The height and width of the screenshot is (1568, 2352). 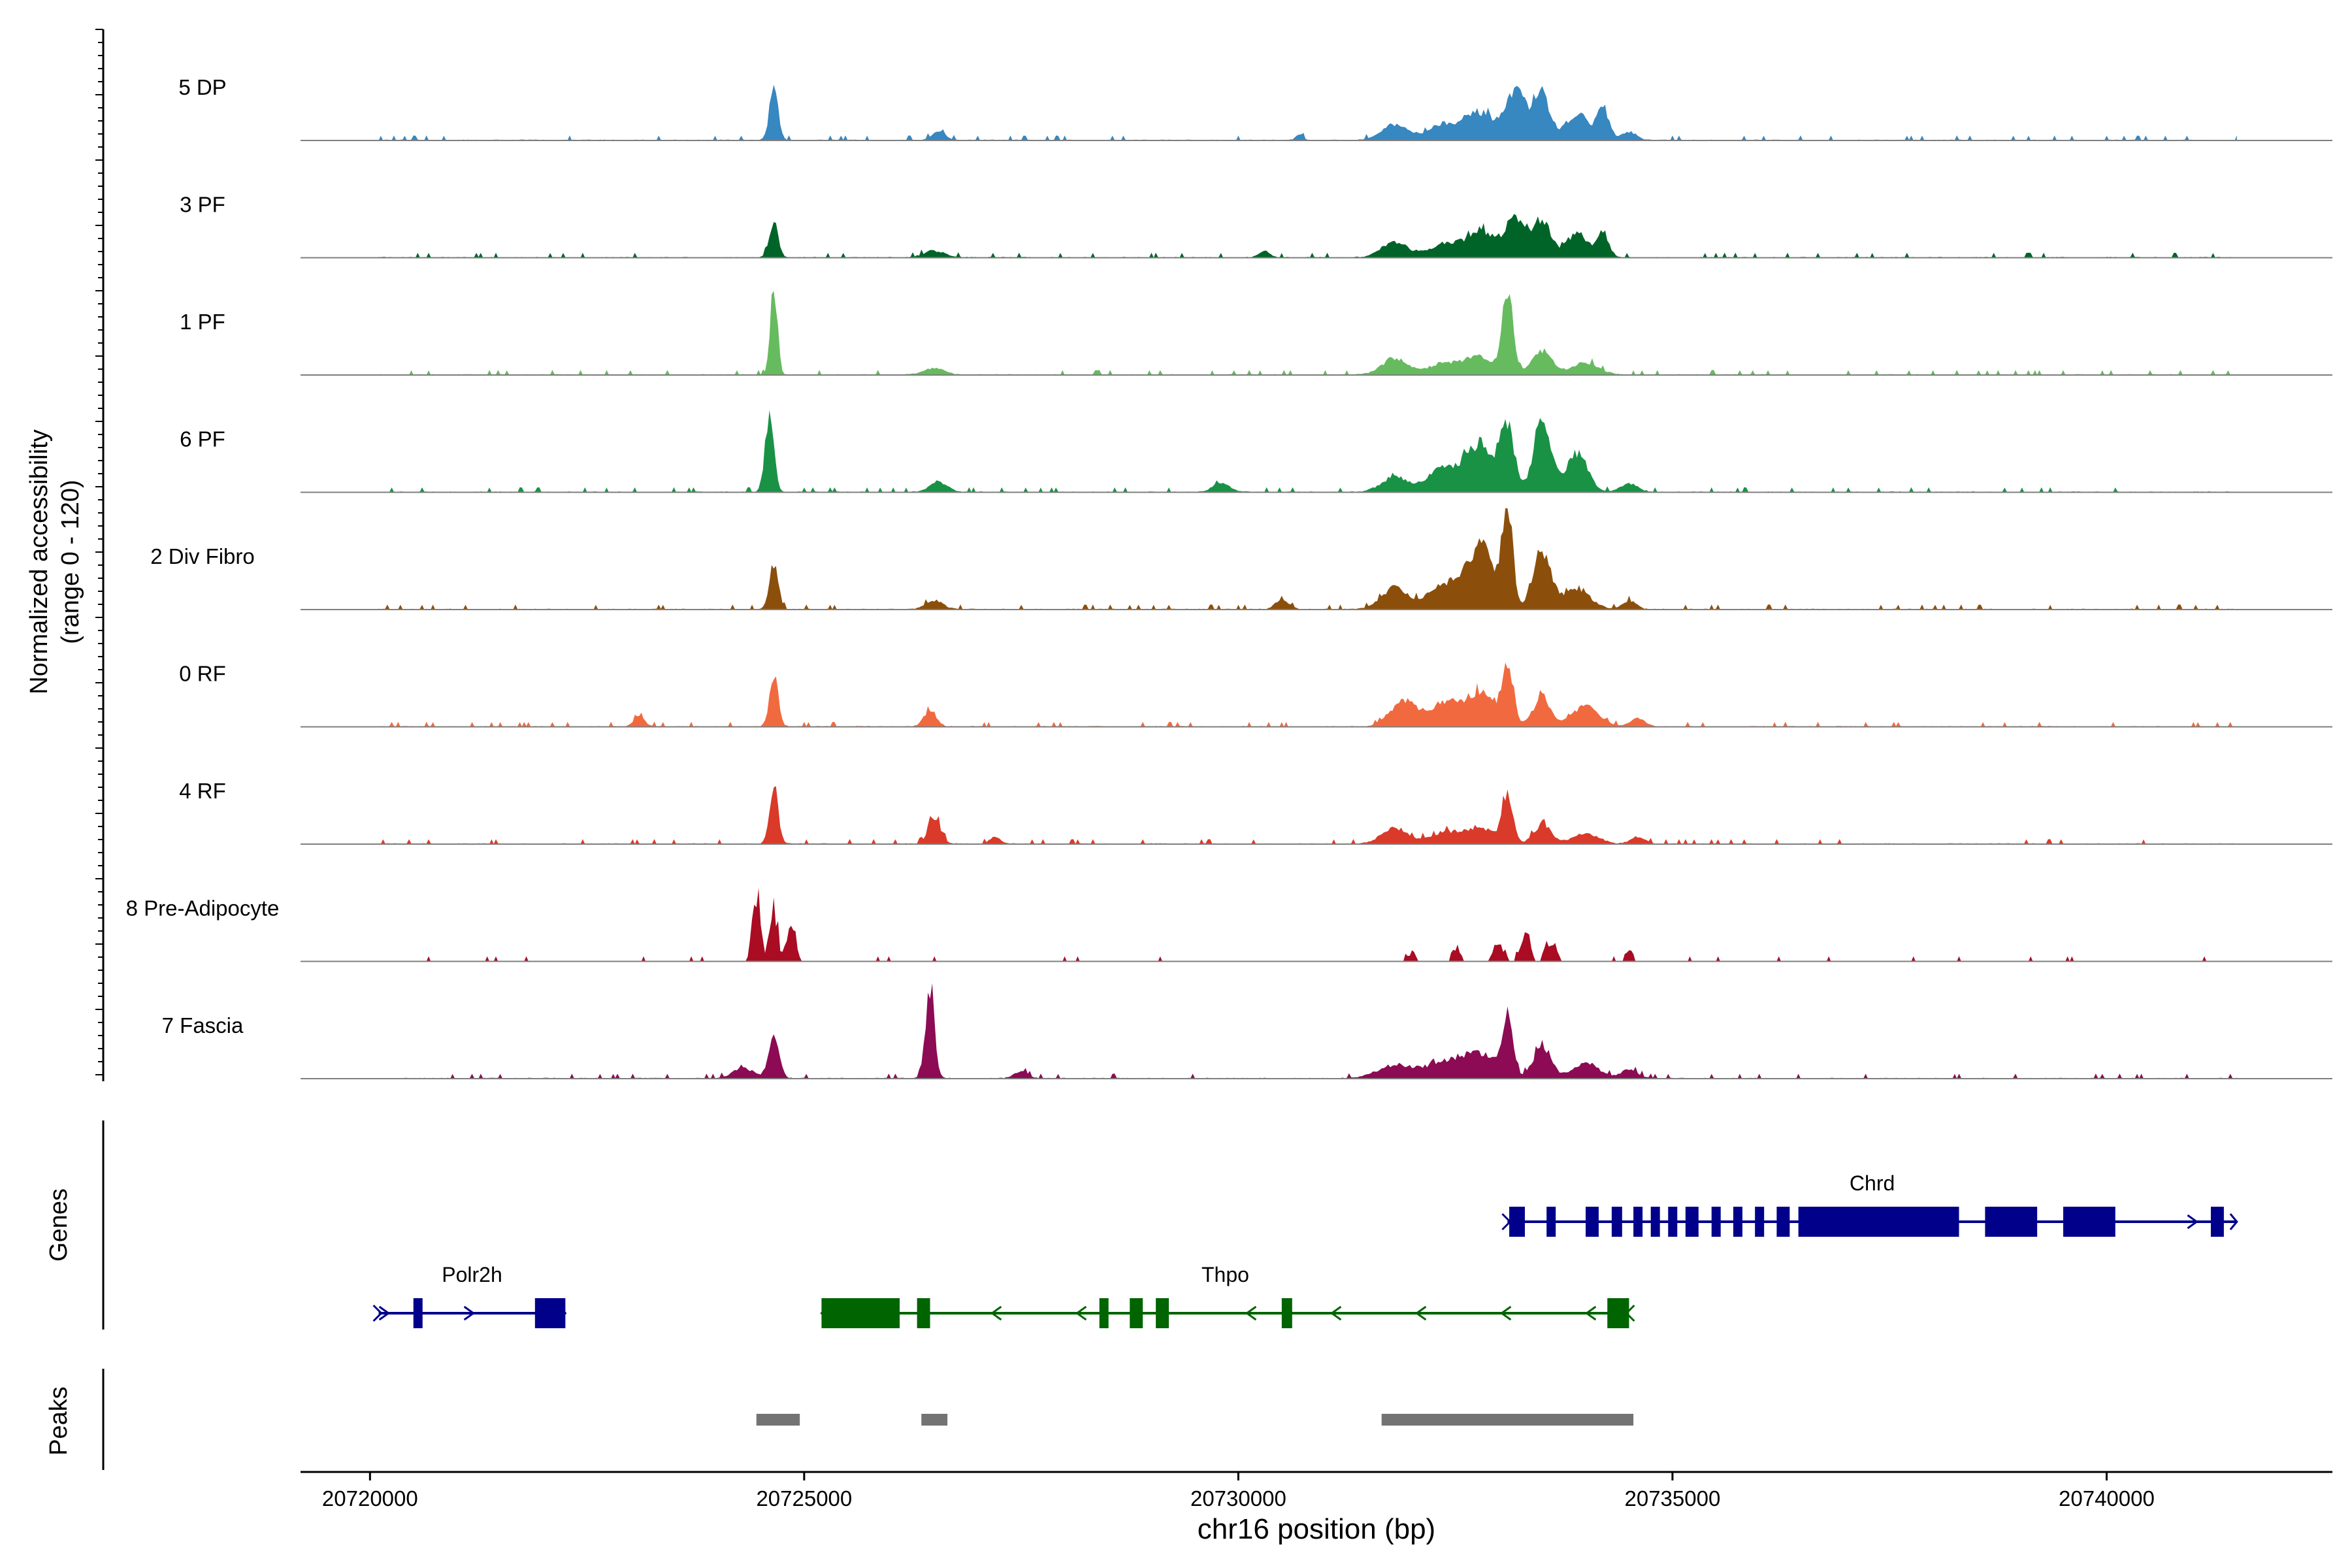 I want to click on gene-name: Chrd, so click(x=1872, y=1183).